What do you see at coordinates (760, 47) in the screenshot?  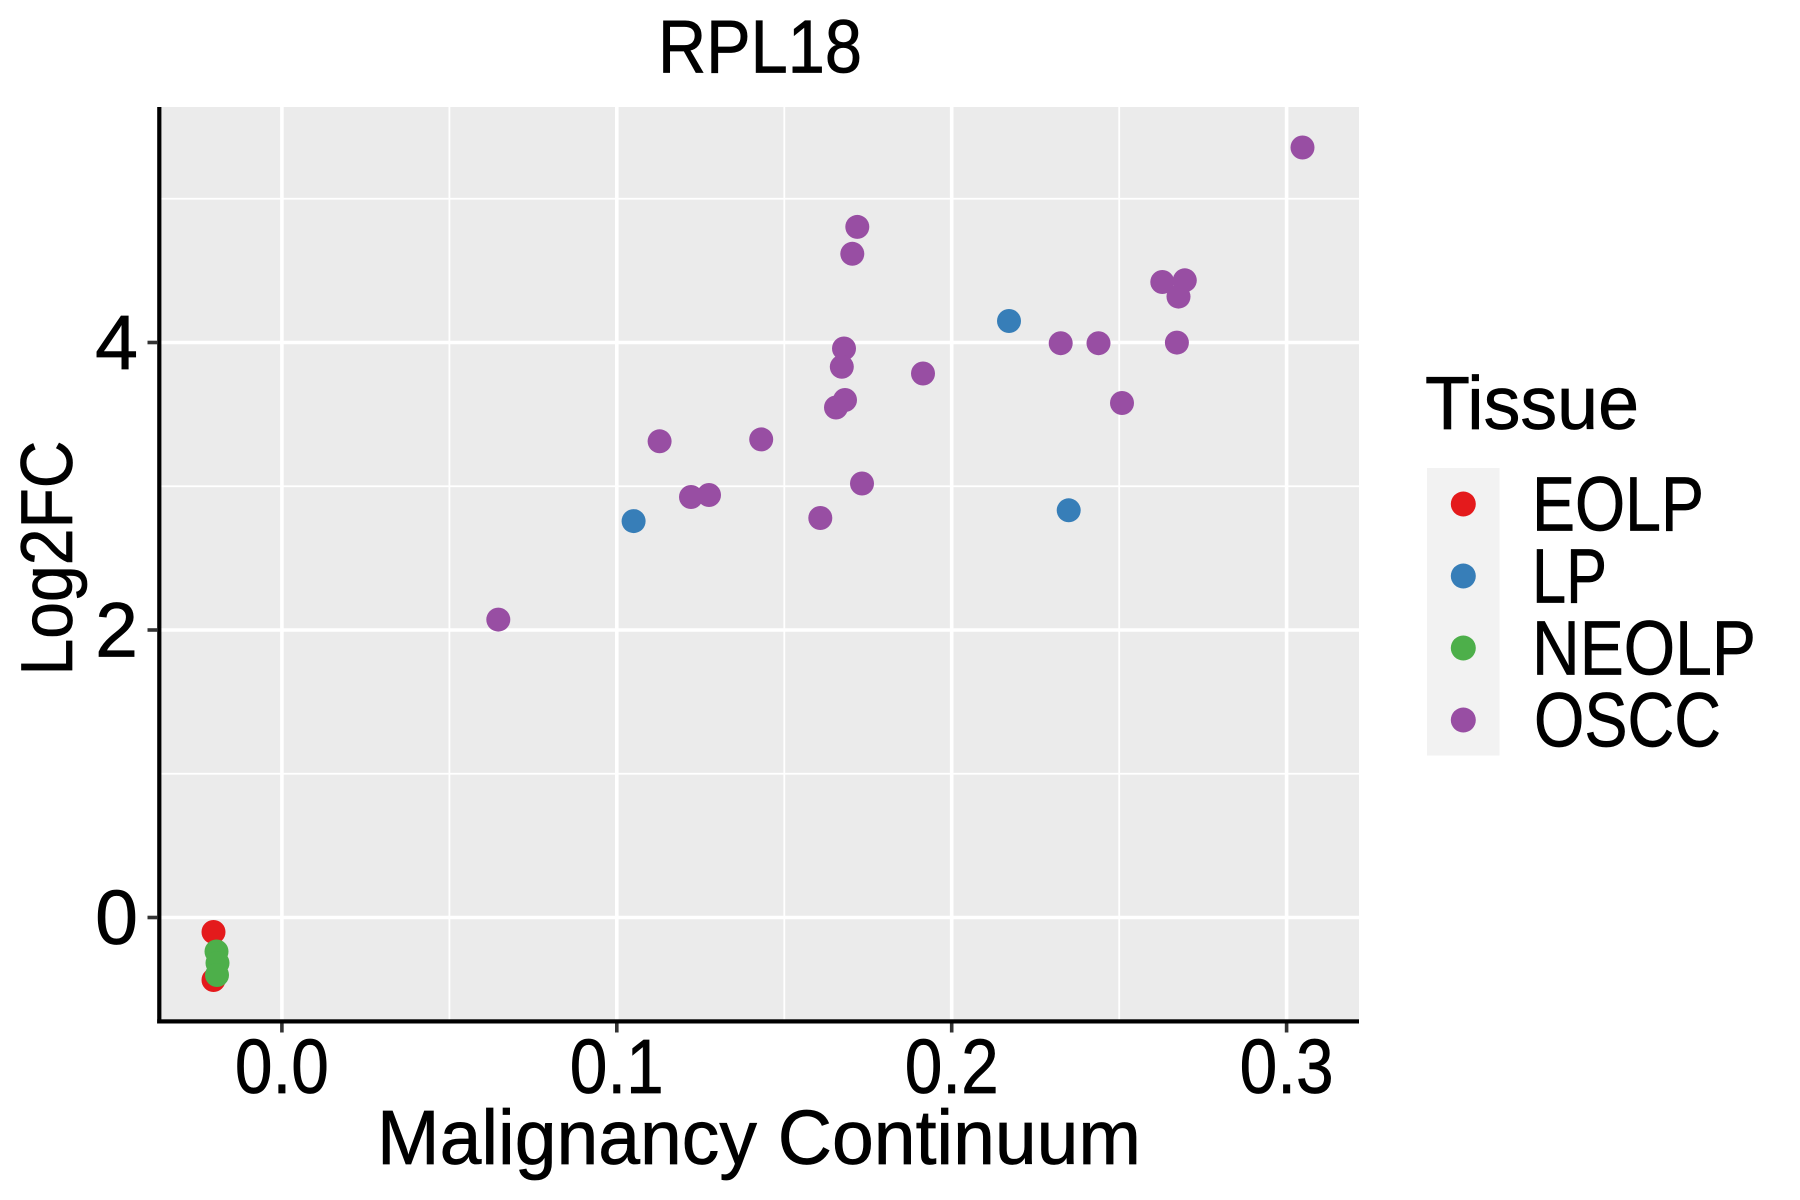 I see `svg-text: RPL18` at bounding box center [760, 47].